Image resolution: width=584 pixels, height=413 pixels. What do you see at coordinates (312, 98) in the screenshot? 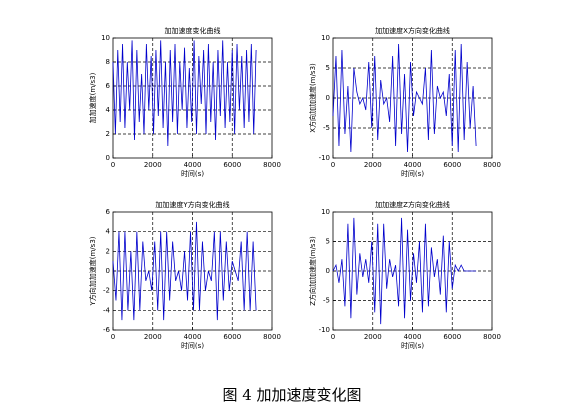
I see `y-axis-label: X方向加加速度(m/s3)` at bounding box center [312, 98].